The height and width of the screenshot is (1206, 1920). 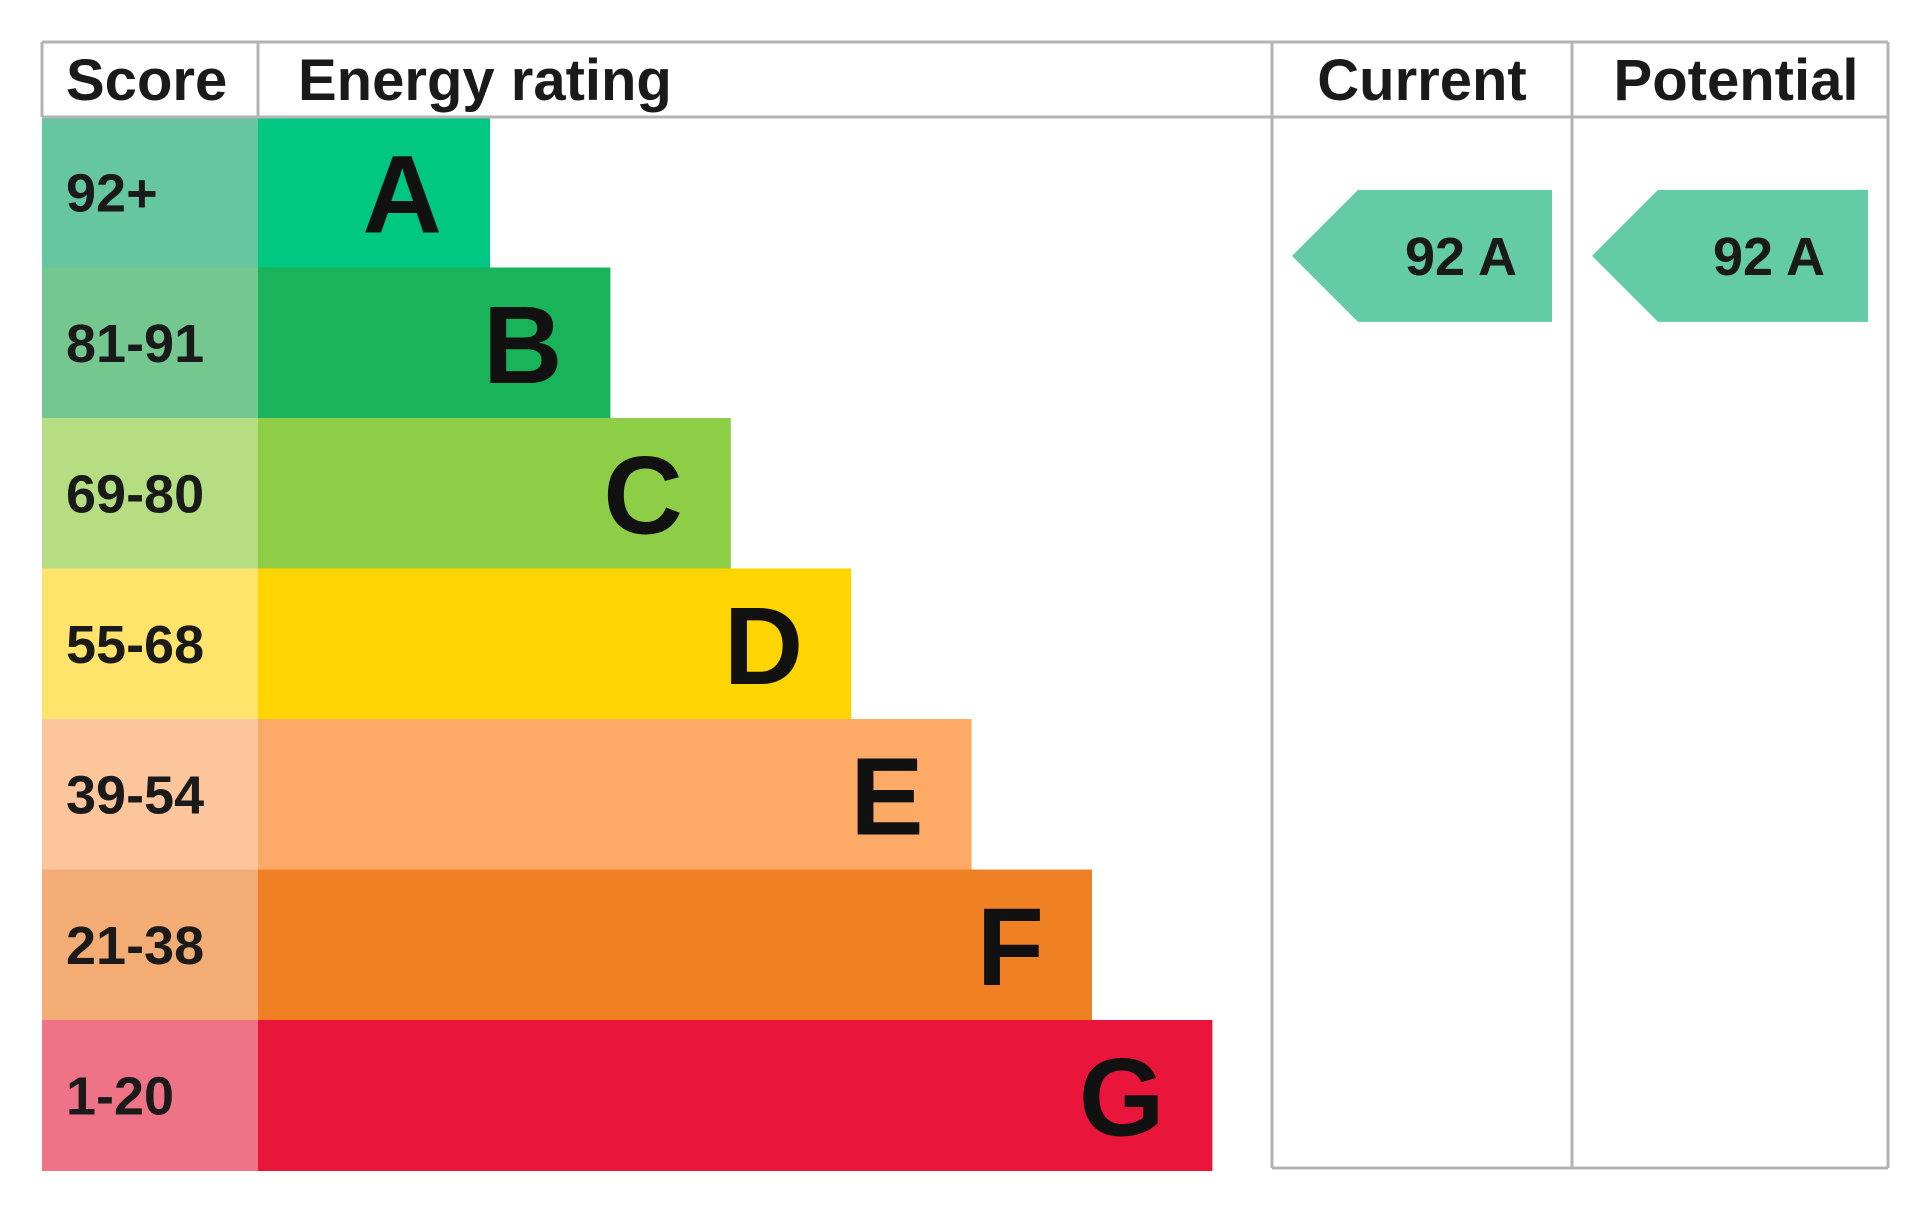 I want to click on band-g: 1-20 G, so click(x=627, y=1095).